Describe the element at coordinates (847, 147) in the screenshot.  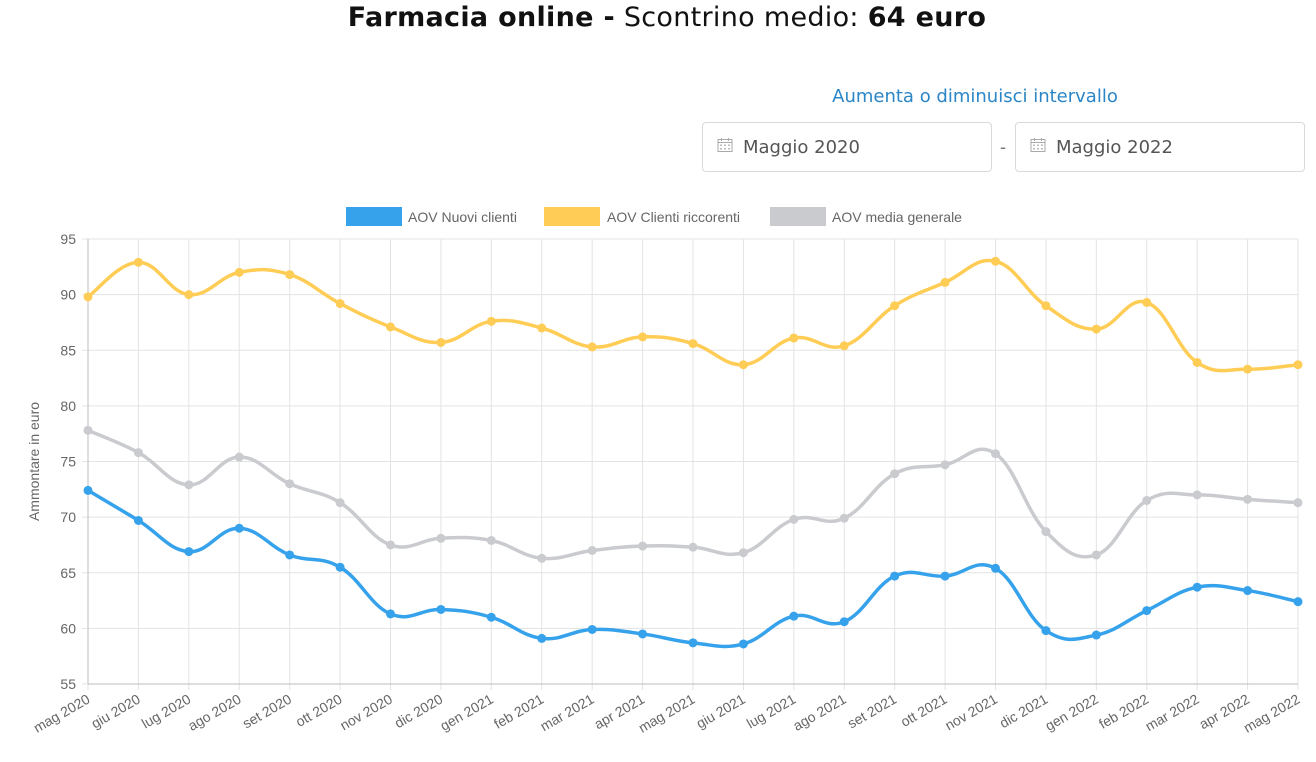
I see `start-date-picker: Maggio 2020` at that location.